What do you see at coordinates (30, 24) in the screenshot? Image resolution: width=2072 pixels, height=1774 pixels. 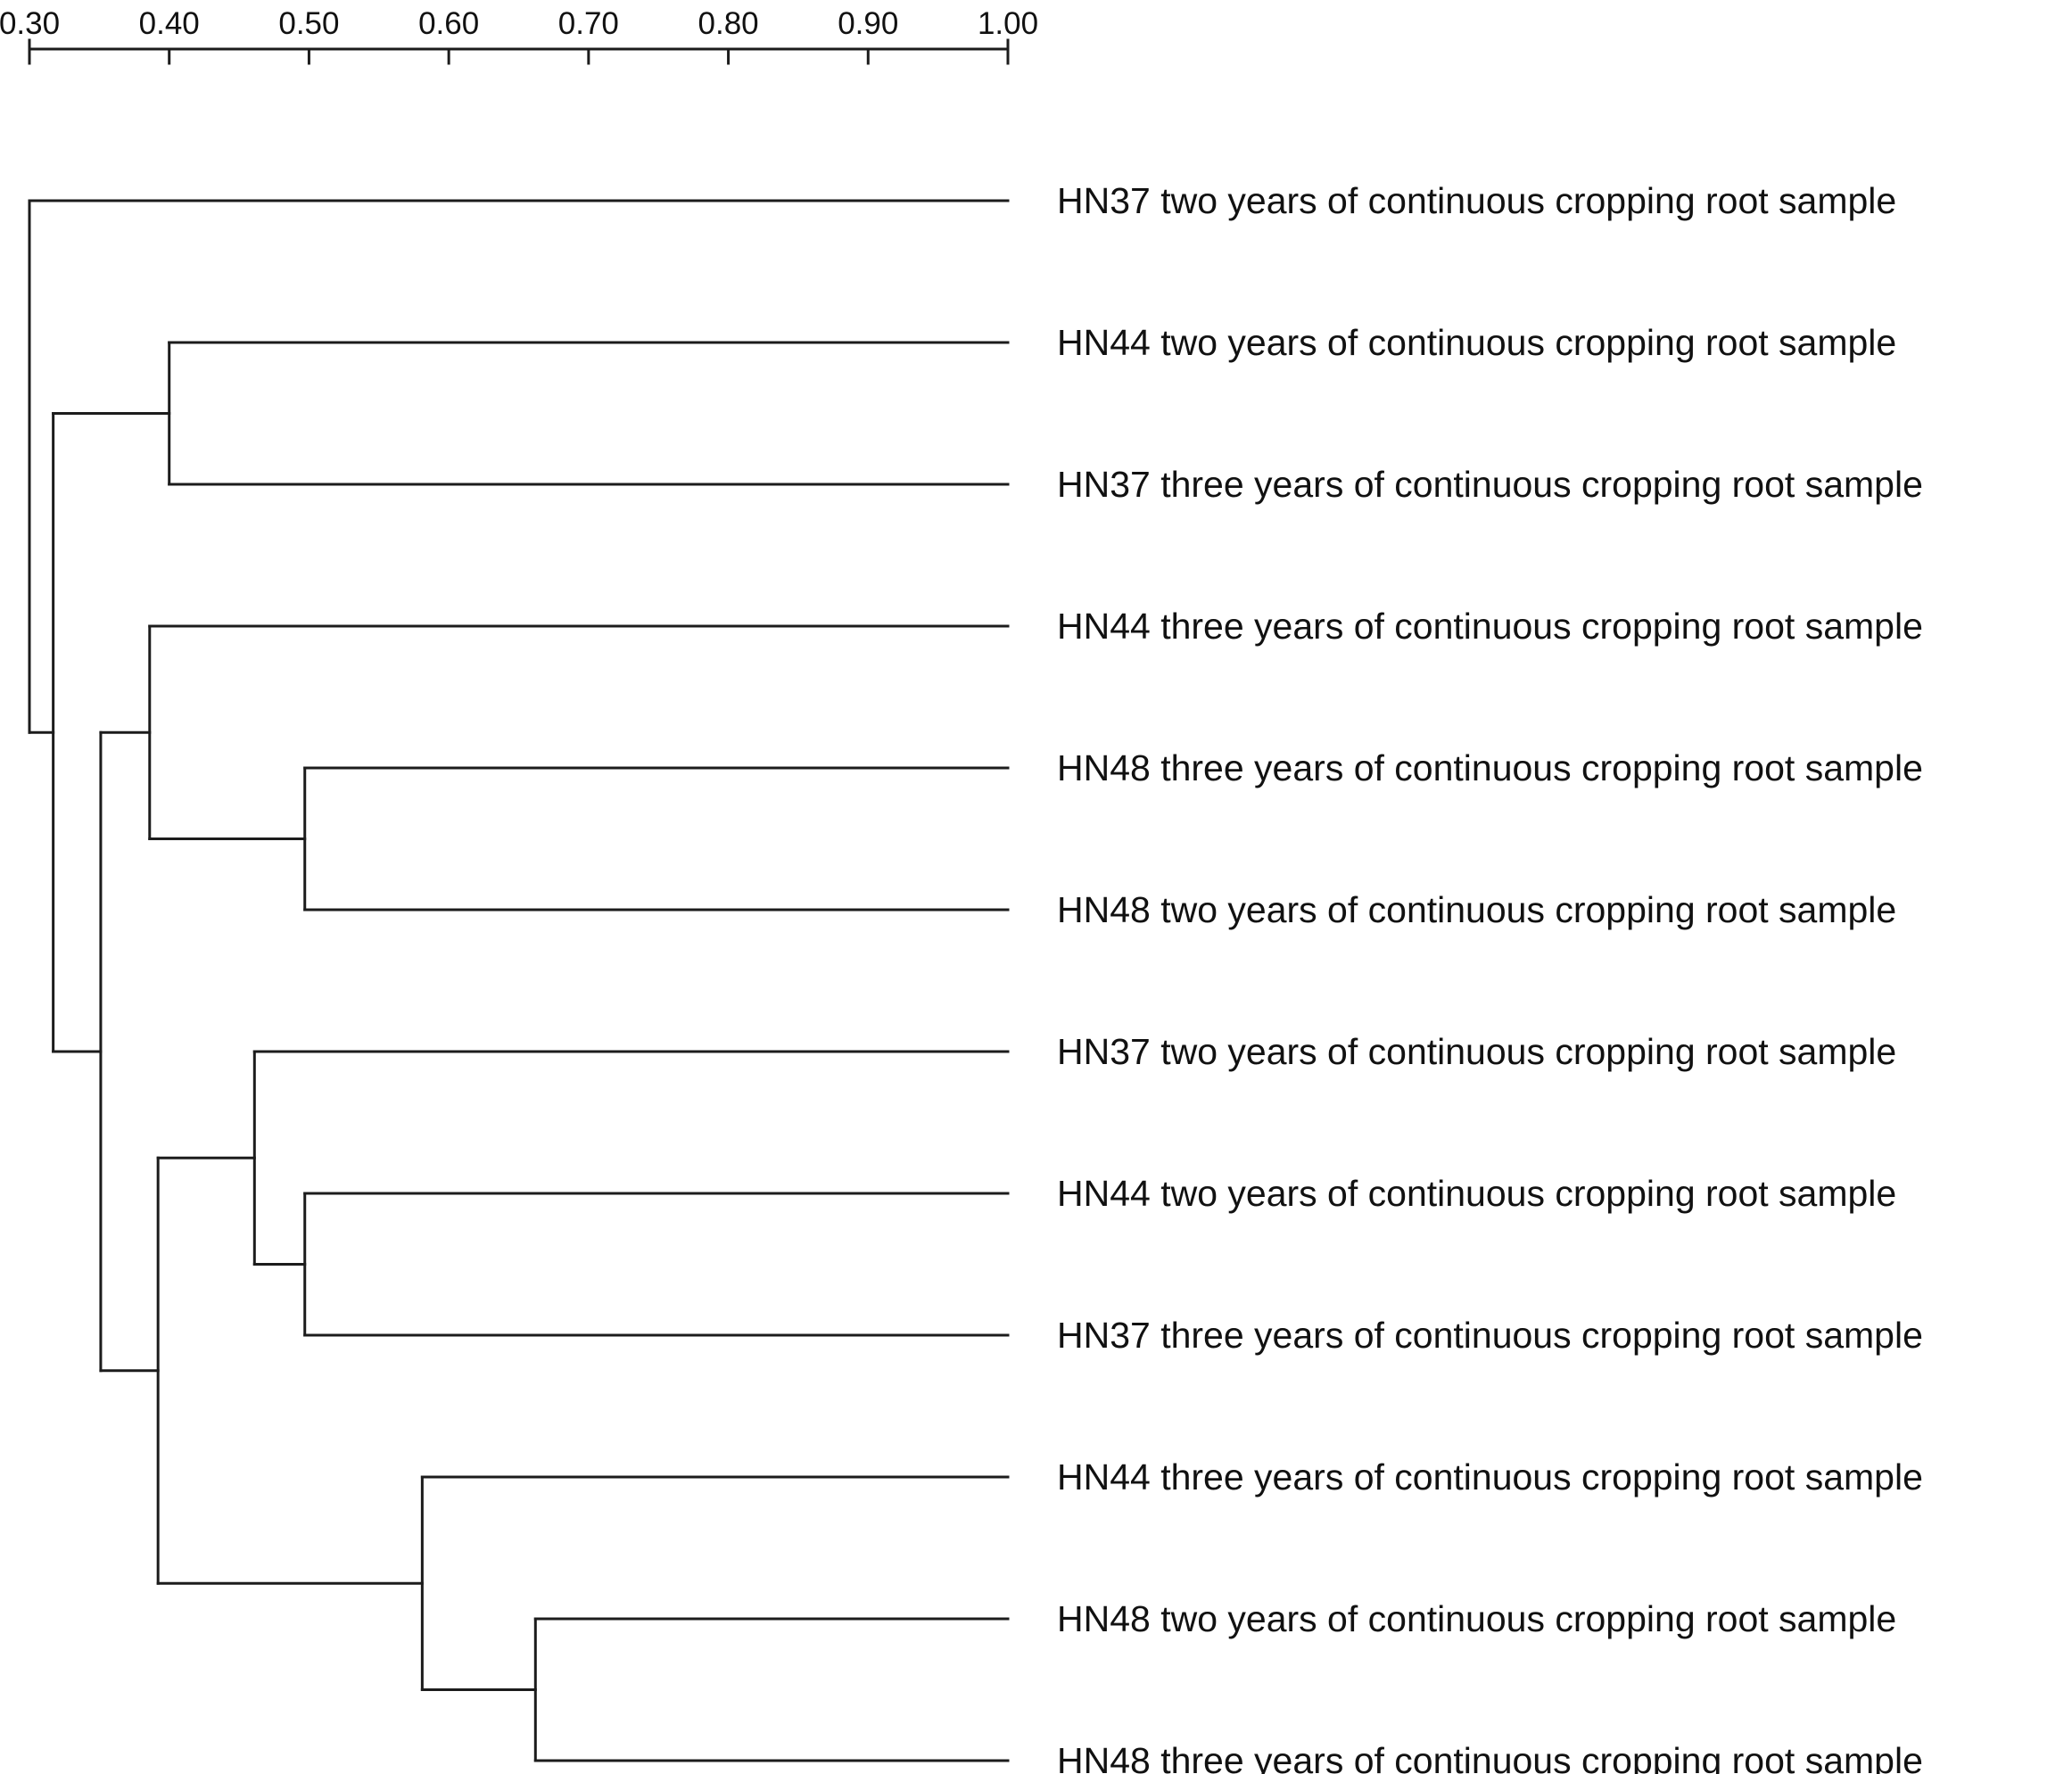 I see `axis-tick-label: 0.30` at bounding box center [30, 24].